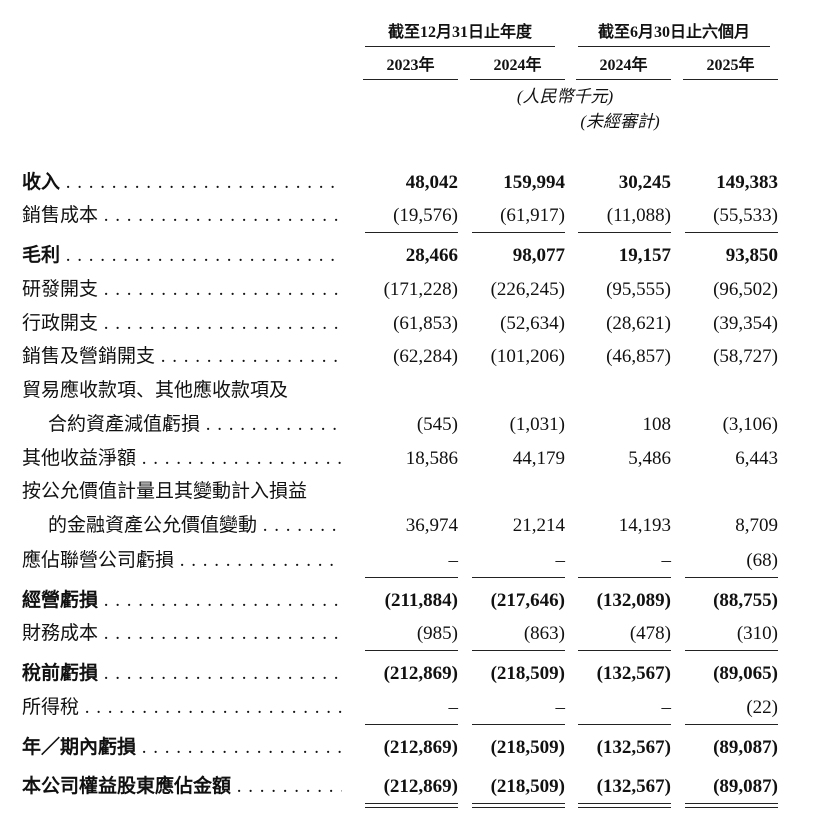 Image resolution: width=825 pixels, height=816 pixels. What do you see at coordinates (644, 525) in the screenshot?
I see `cell-value: 14,193` at bounding box center [644, 525].